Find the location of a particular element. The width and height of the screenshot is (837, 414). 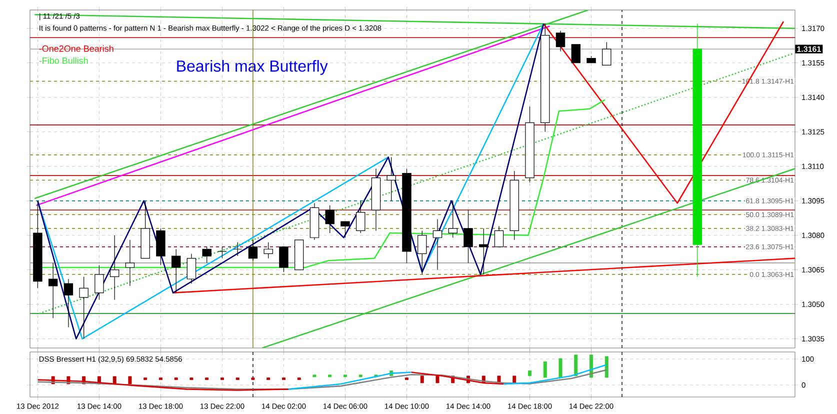

text: -One2One Bearish is located at coordinates (76, 48).